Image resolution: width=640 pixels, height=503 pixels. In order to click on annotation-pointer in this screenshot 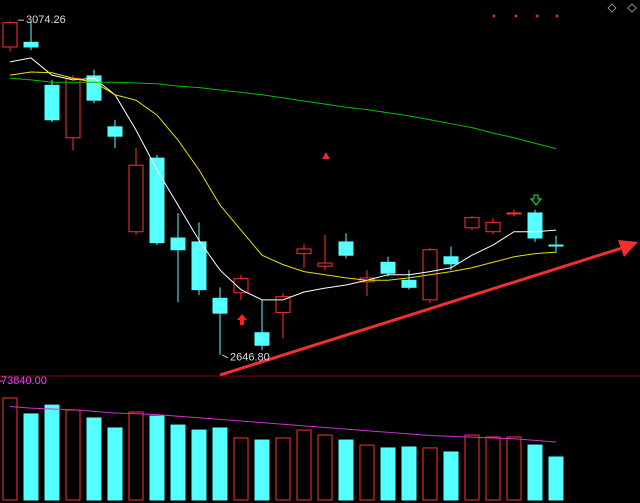, I will do `click(225, 356)`.